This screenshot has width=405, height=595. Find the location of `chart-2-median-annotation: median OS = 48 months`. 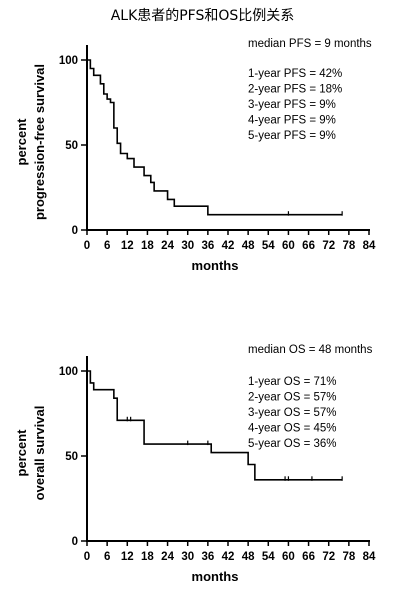

chart-2-median-annotation: median OS = 48 months is located at coordinates (310, 350).